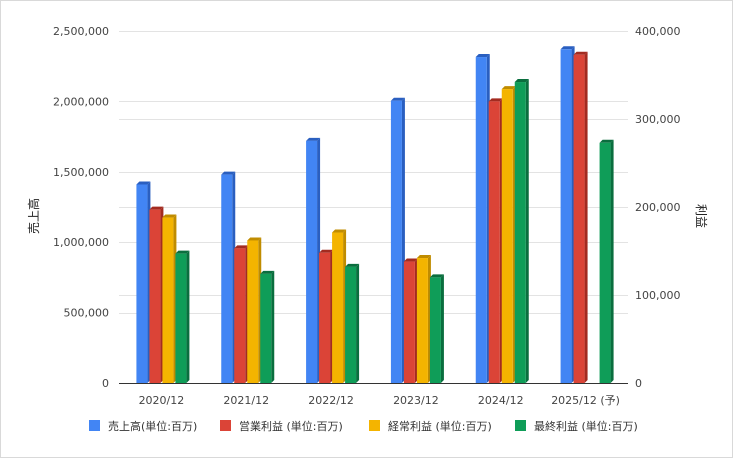 Image resolution: width=733 pixels, height=461 pixels. I want to click on legend-label: 売上高(単位:百万), so click(152, 426).